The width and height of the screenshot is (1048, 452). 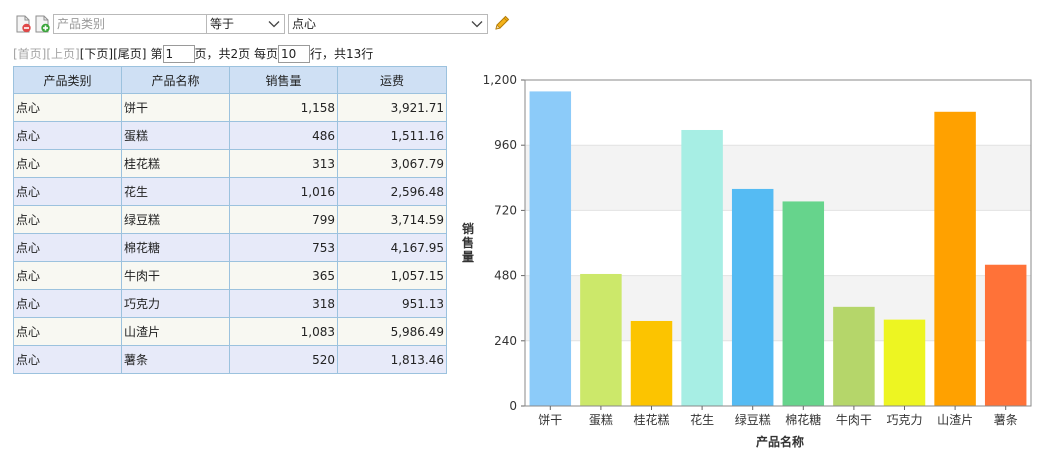 I want to click on cell-product: 山渣片, so click(x=175, y=331).